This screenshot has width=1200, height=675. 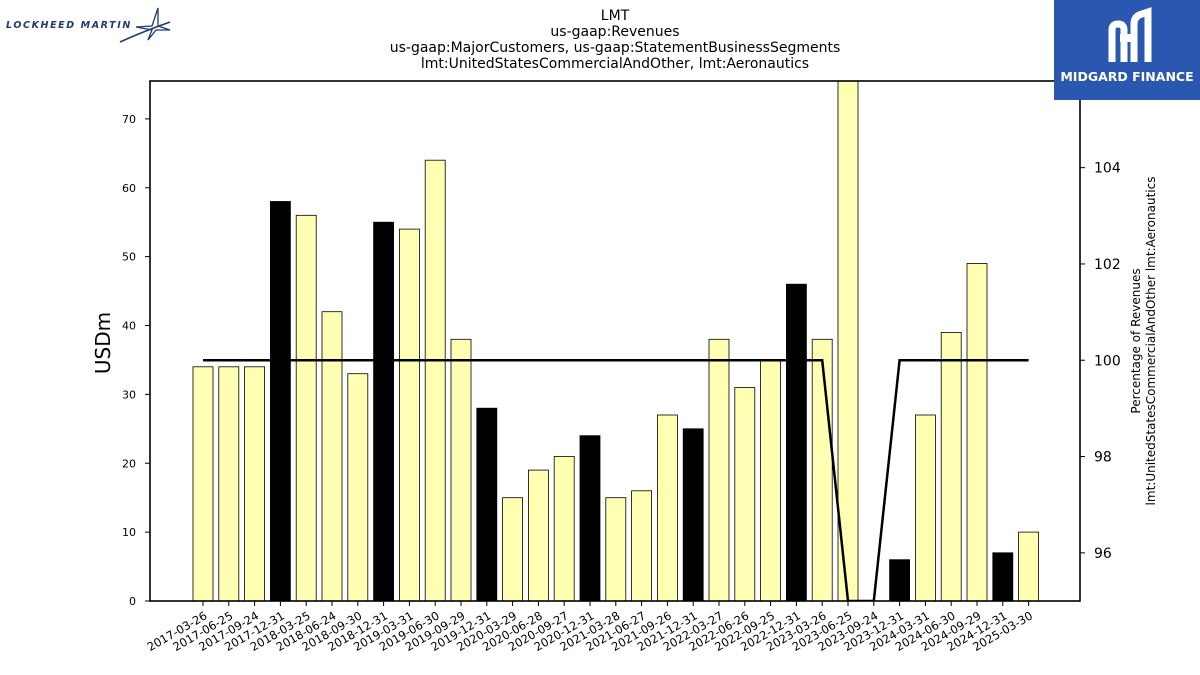 What do you see at coordinates (1107, 169) in the screenshot?
I see `y2-tick-label: 104` at bounding box center [1107, 169].